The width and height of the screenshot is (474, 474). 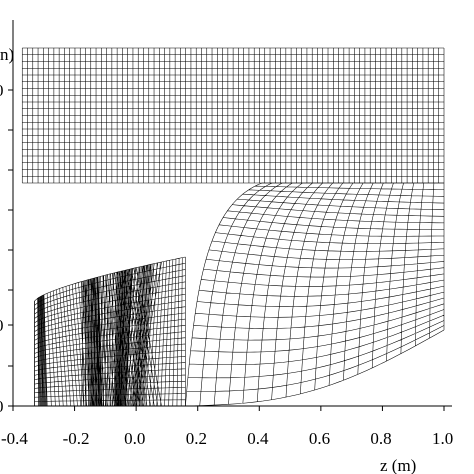 What do you see at coordinates (7, 54) in the screenshot?
I see `y-axis-label-fragment: n)` at bounding box center [7, 54].